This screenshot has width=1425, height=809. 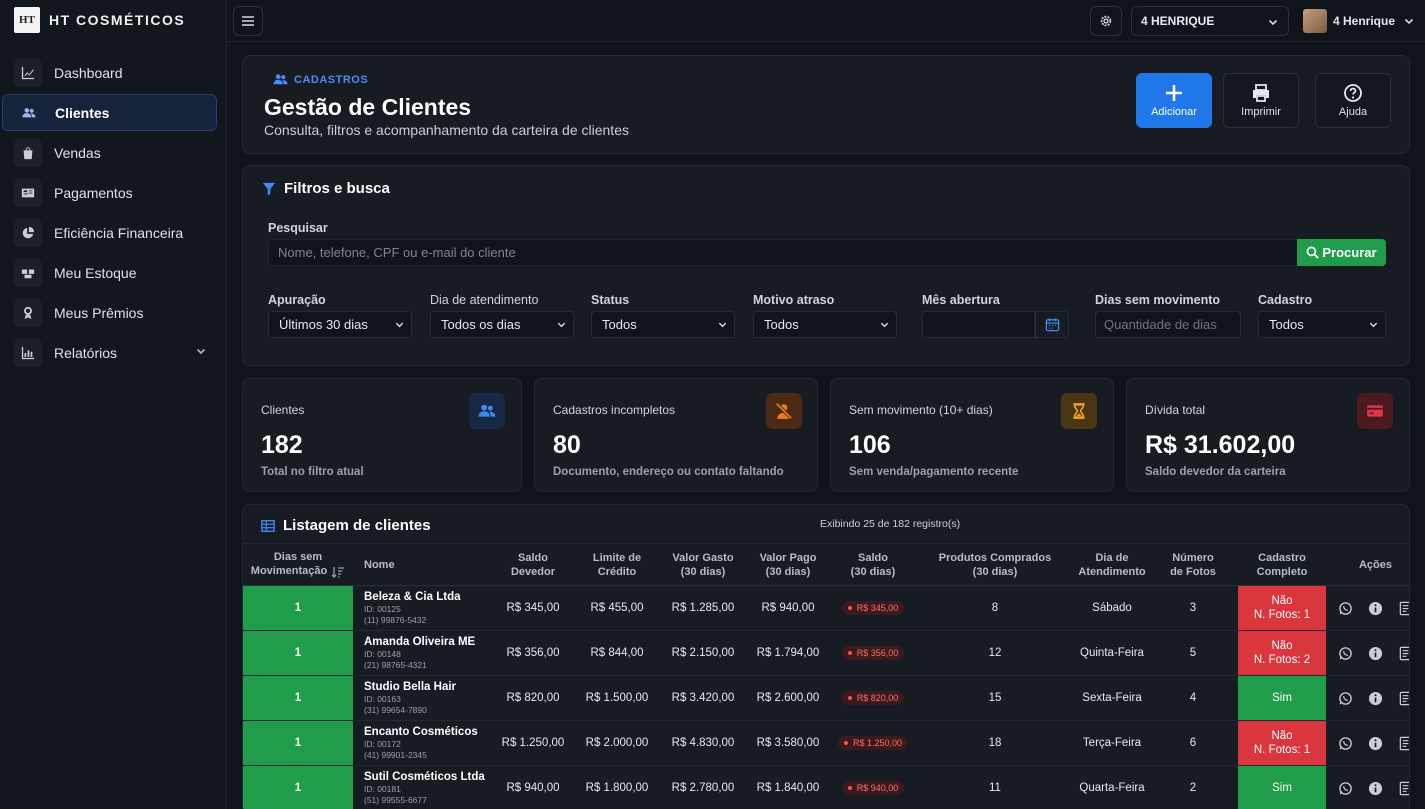 I want to click on cadastro-status: Não, so click(x=1282, y=601).